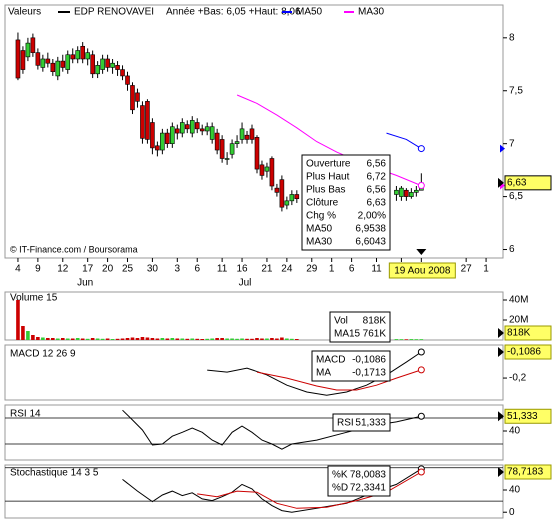 Image resolution: width=557 pixels, height=520 pixels. What do you see at coordinates (502, 148) in the screenshot?
I see `axis-marker` at bounding box center [502, 148].